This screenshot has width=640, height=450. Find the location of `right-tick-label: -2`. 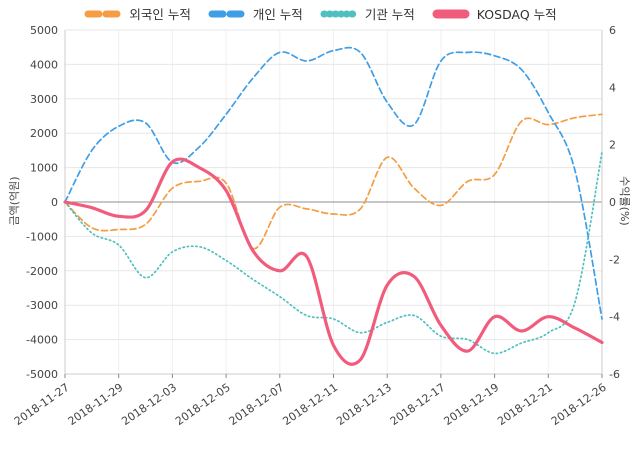

right-tick-label: -2 is located at coordinates (614, 259).